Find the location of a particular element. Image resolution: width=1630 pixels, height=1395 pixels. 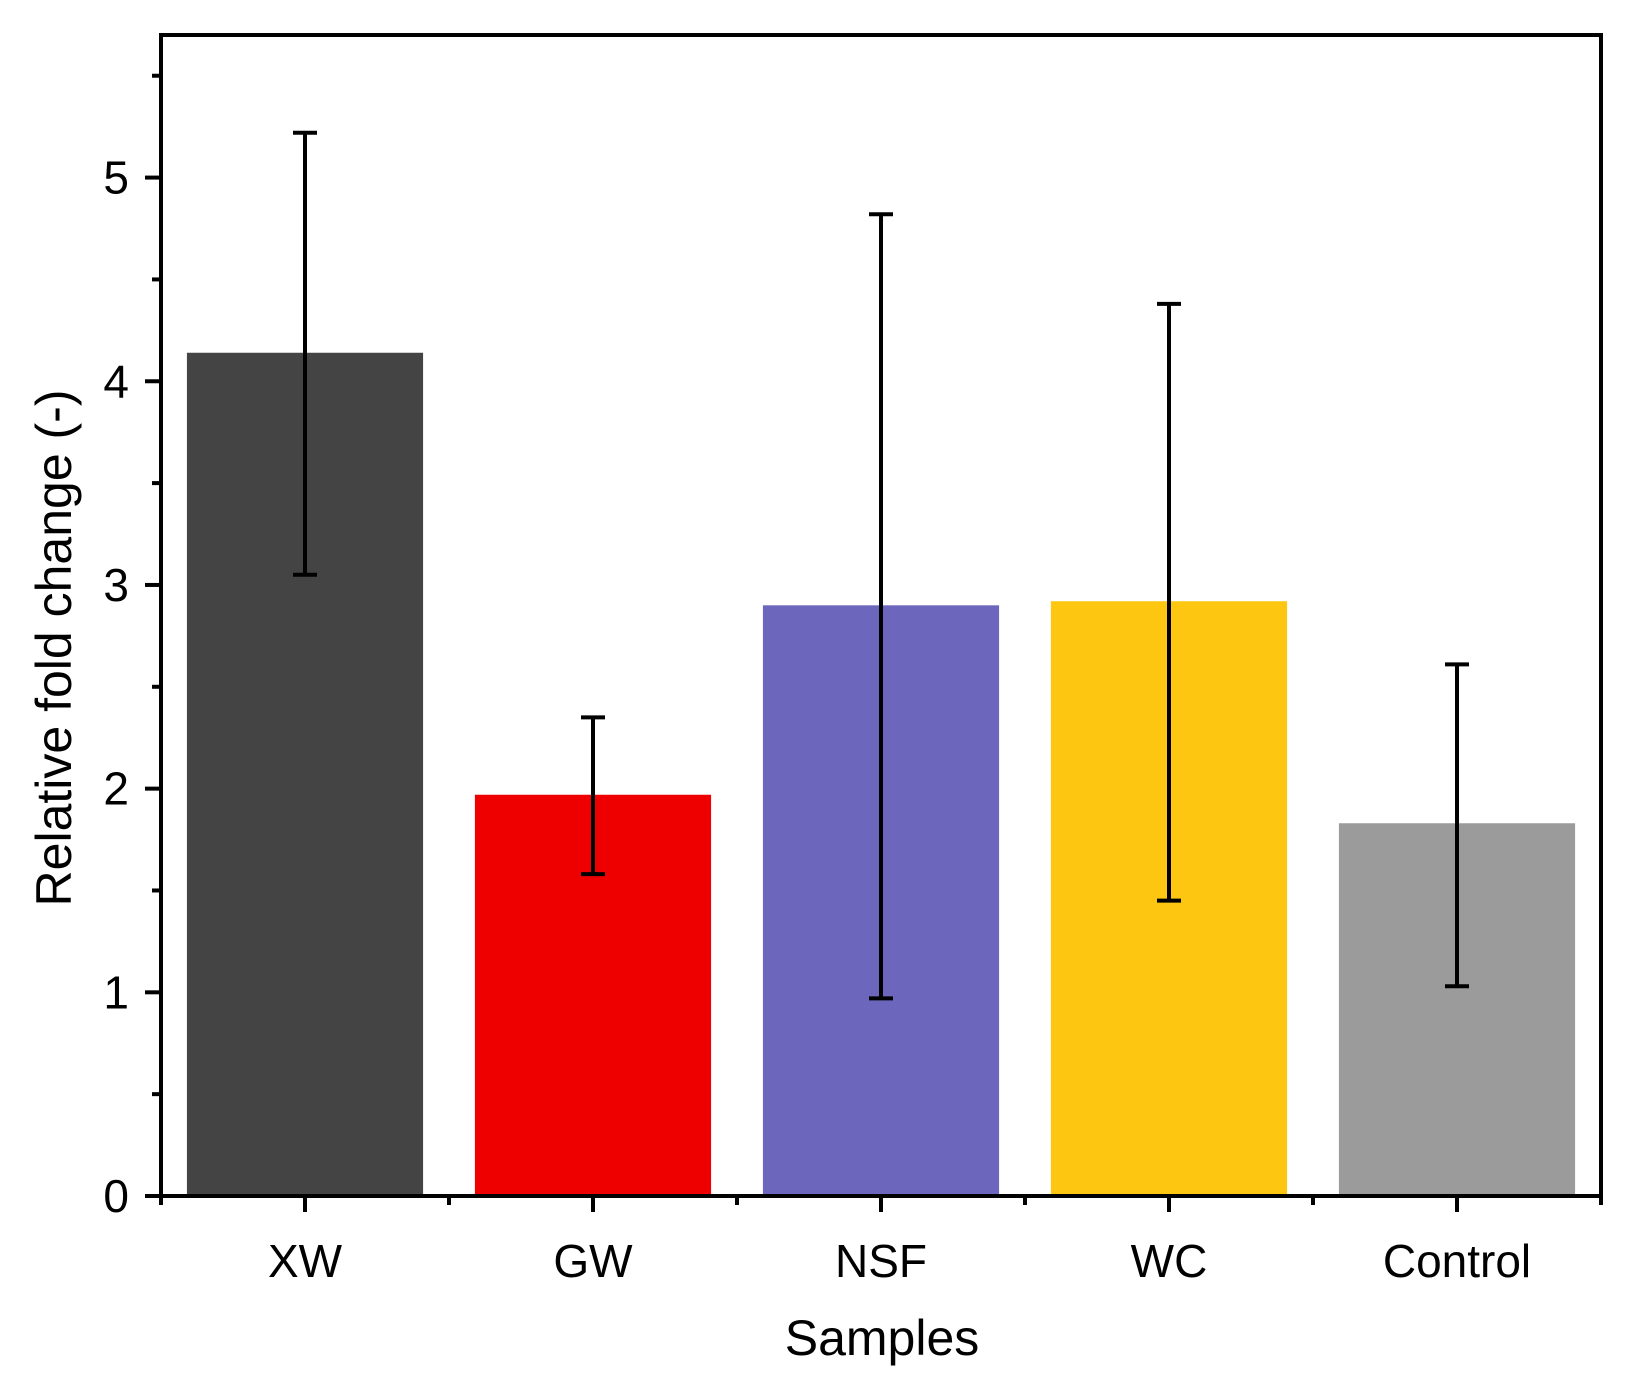

error-bar-nsf is located at coordinates (881, 606).